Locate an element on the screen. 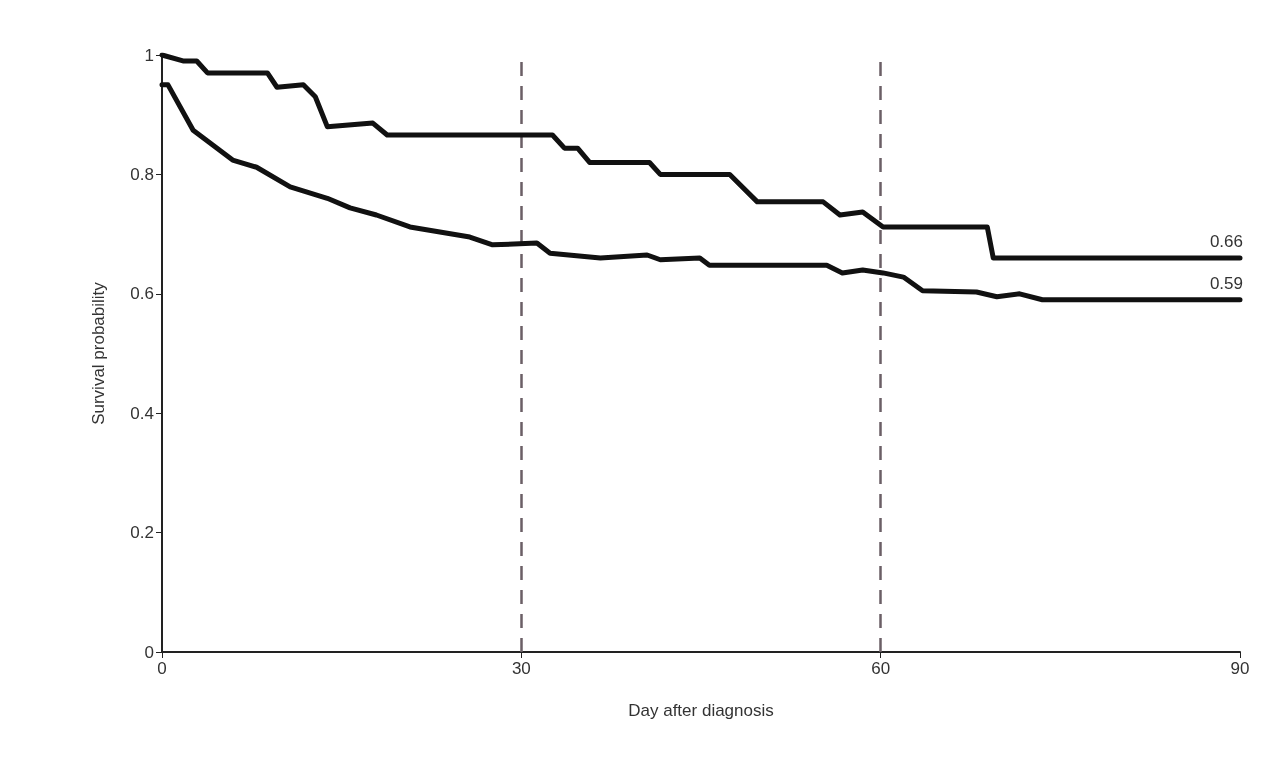 The image size is (1287, 781). y-tick-label: 0.6 is located at coordinates (142, 294).